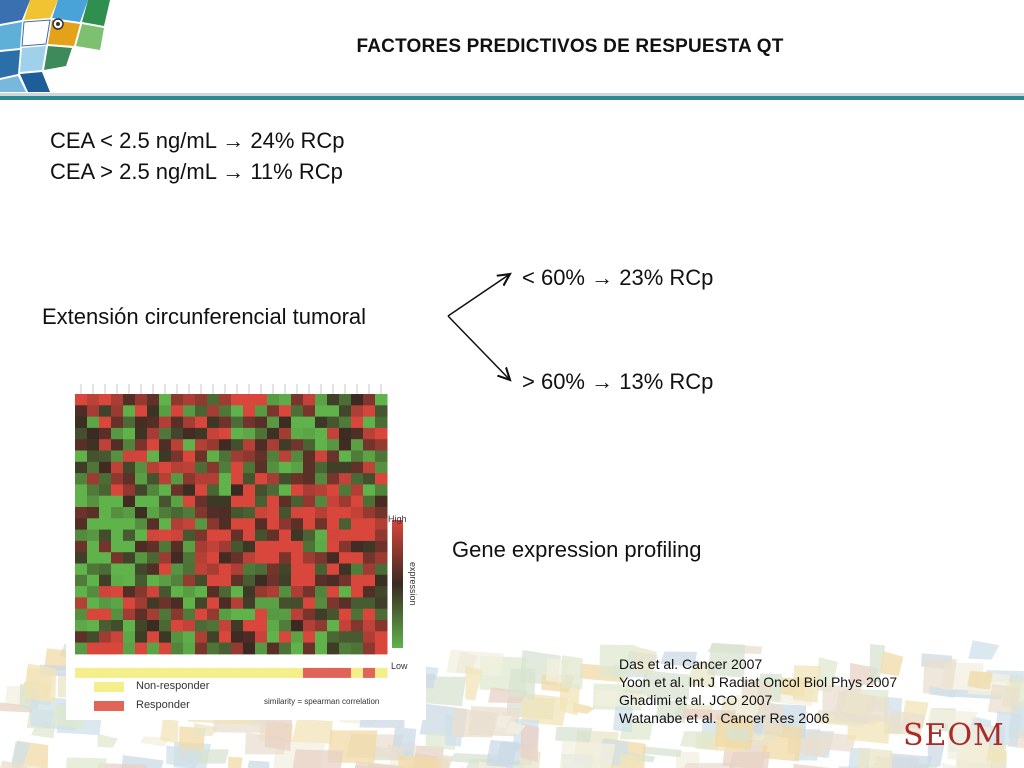 The height and width of the screenshot is (768, 1024). I want to click on legend-responder-label: Responder, so click(163, 705).